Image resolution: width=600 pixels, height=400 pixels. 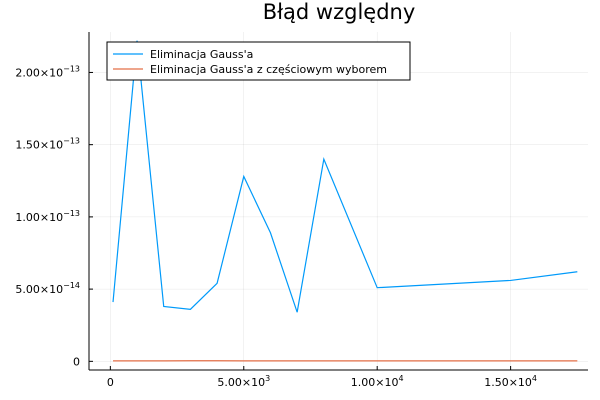 What do you see at coordinates (243, 381) in the screenshot?
I see `x-tick-label: 5.00×10³` at bounding box center [243, 381].